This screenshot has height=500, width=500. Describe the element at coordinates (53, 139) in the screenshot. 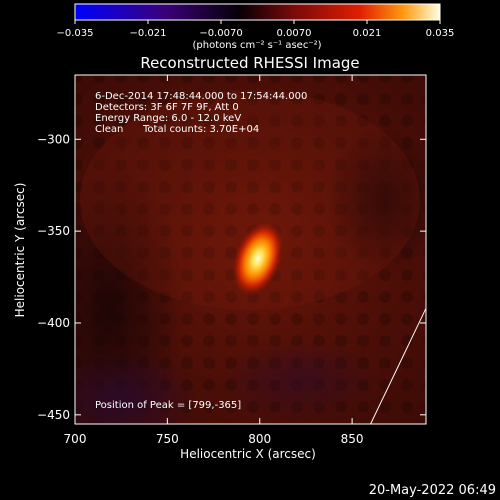

I see `y-tick-label: −300` at that location.